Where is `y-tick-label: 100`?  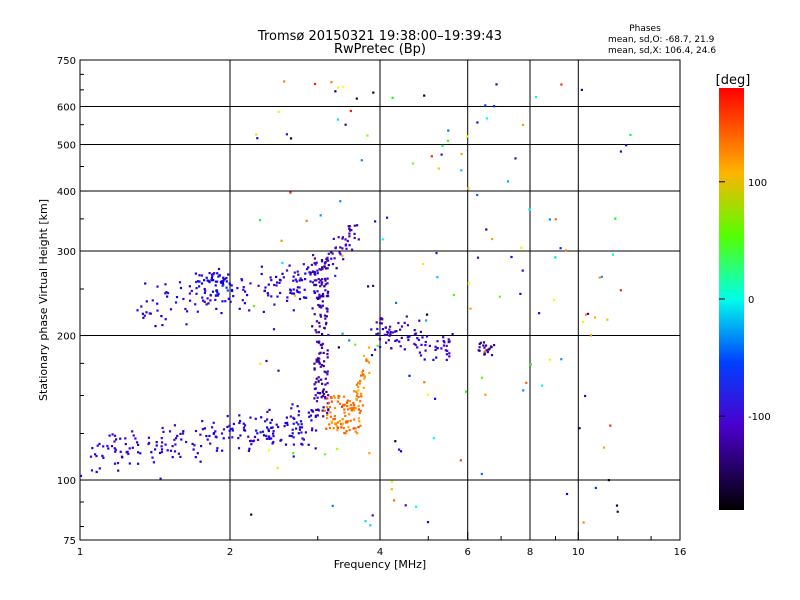 y-tick-label: 100 is located at coordinates (66, 481).